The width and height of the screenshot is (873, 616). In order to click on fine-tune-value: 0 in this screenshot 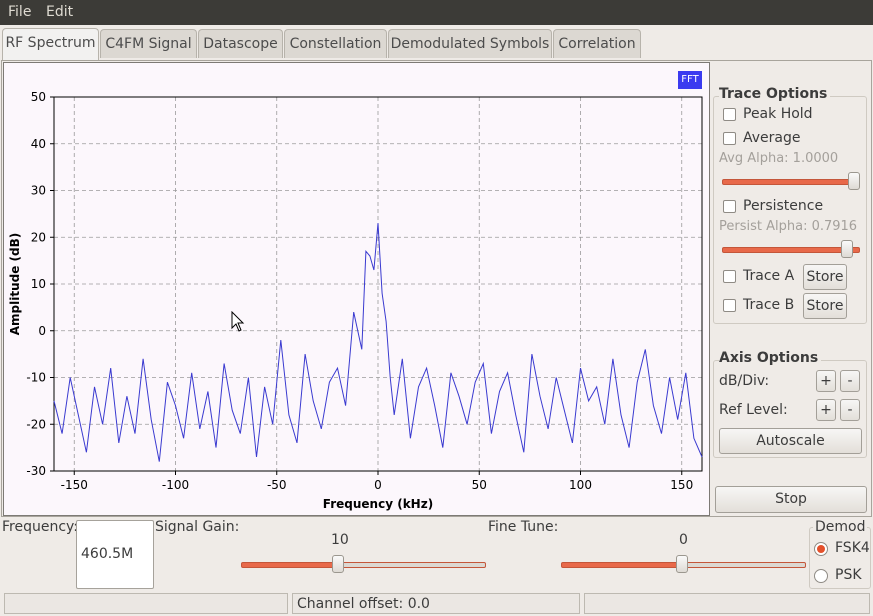, I will do `click(683, 540)`.